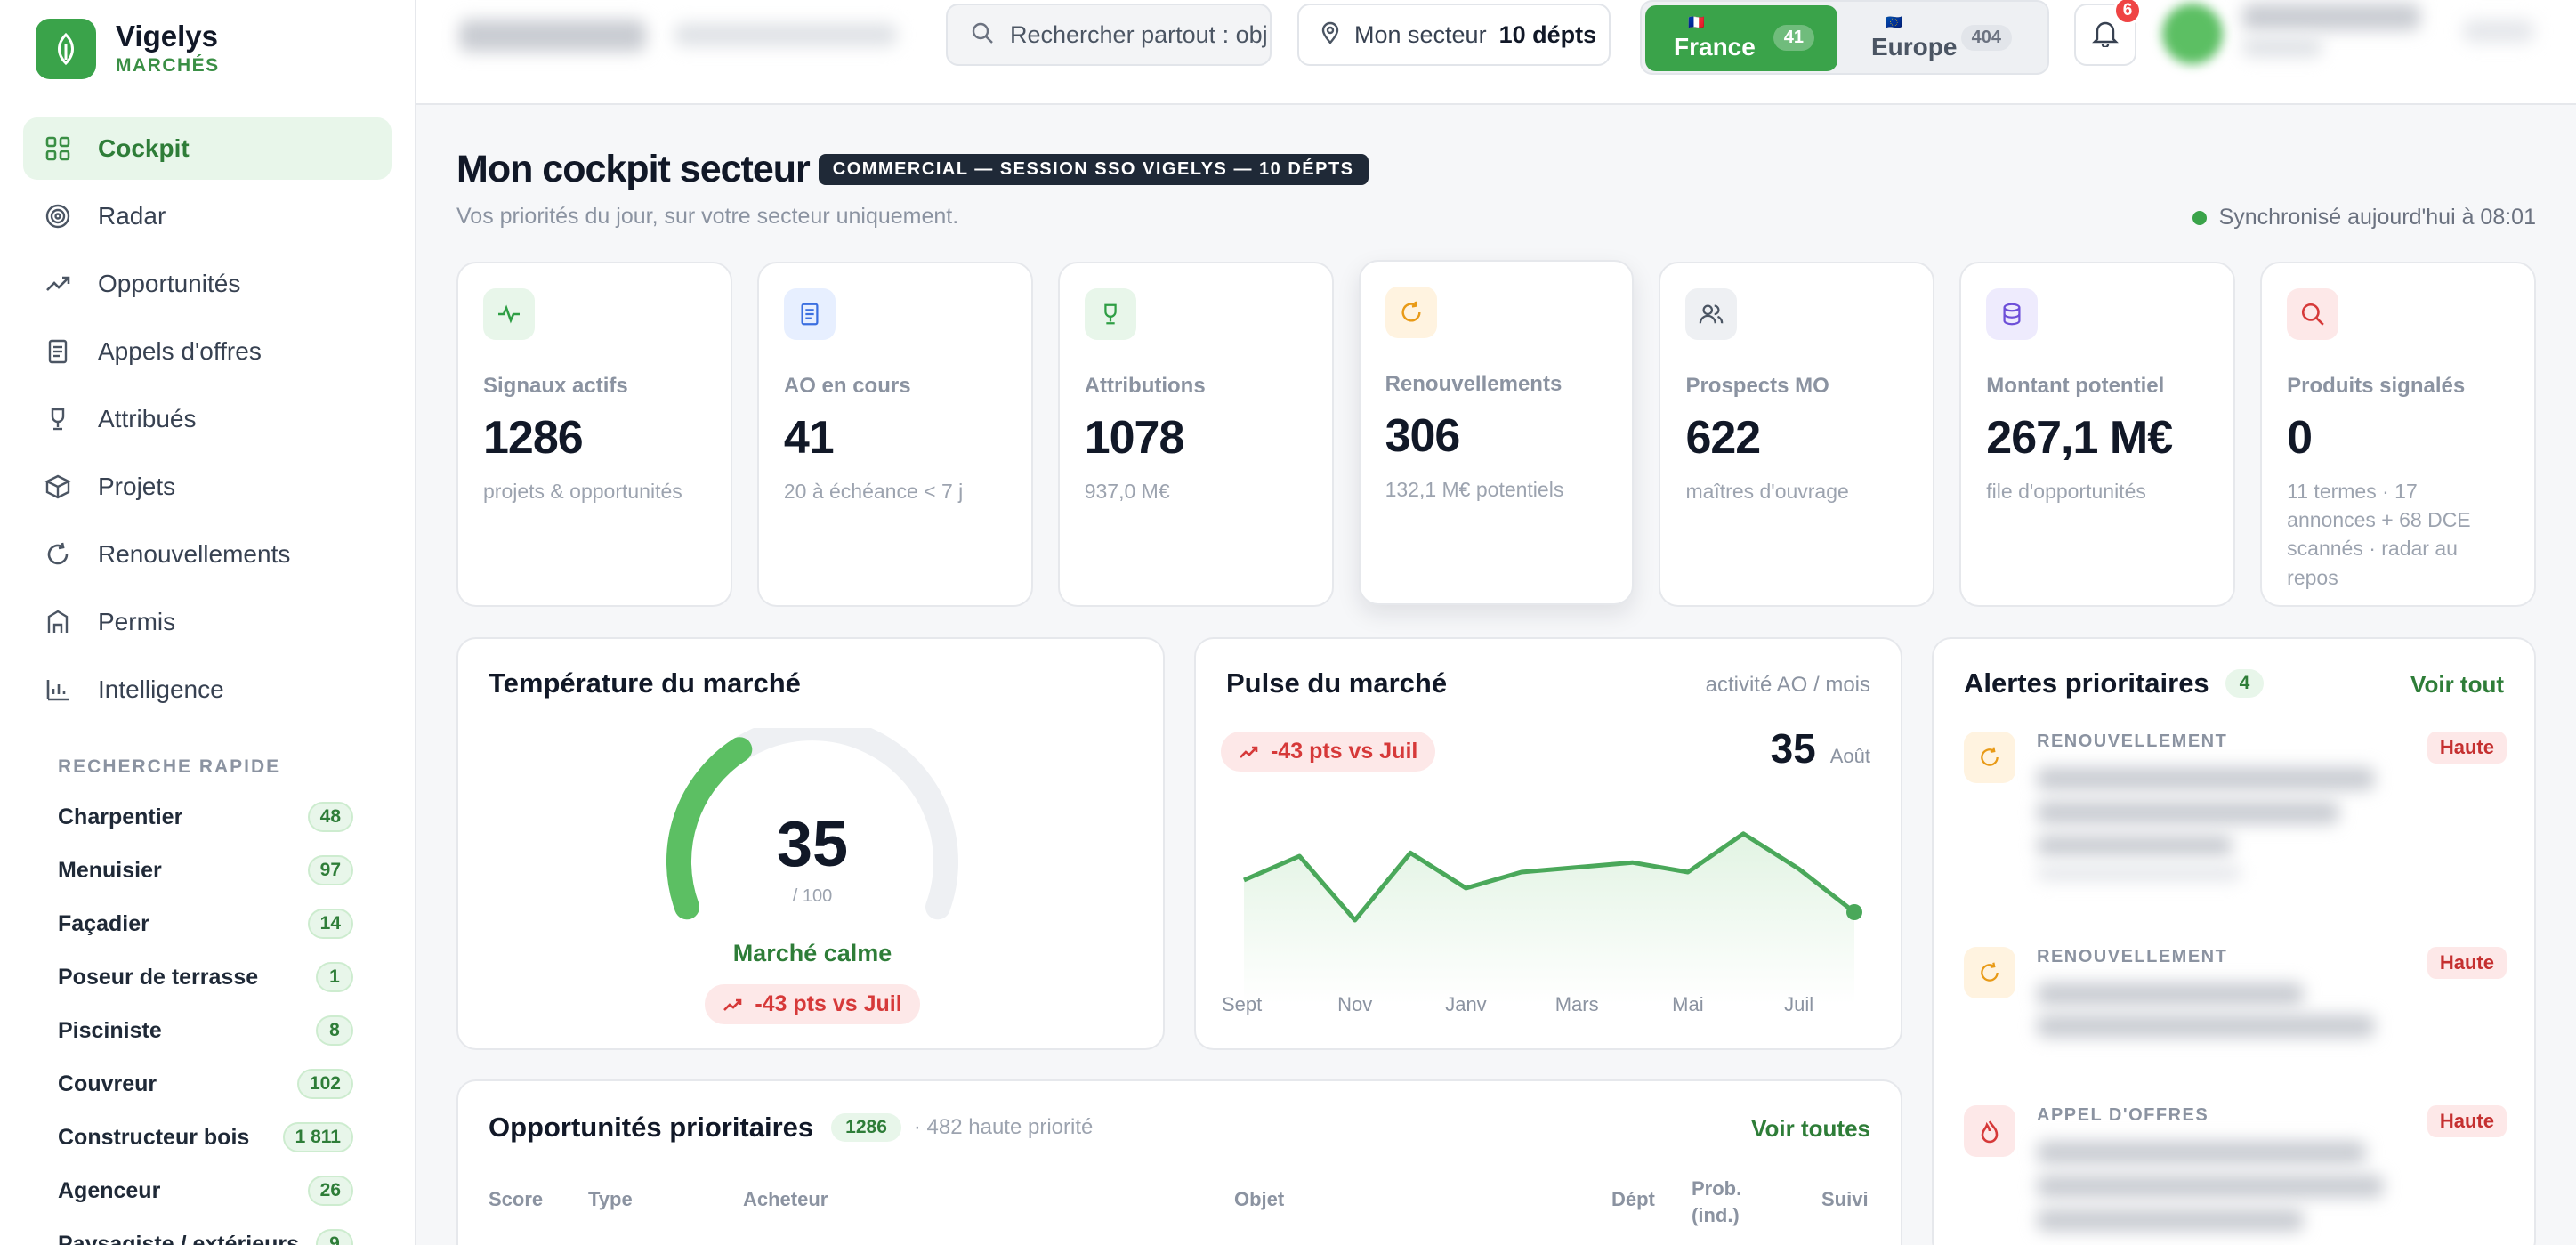 This screenshot has width=2576, height=1245. I want to click on users-icon, so click(1711, 314).